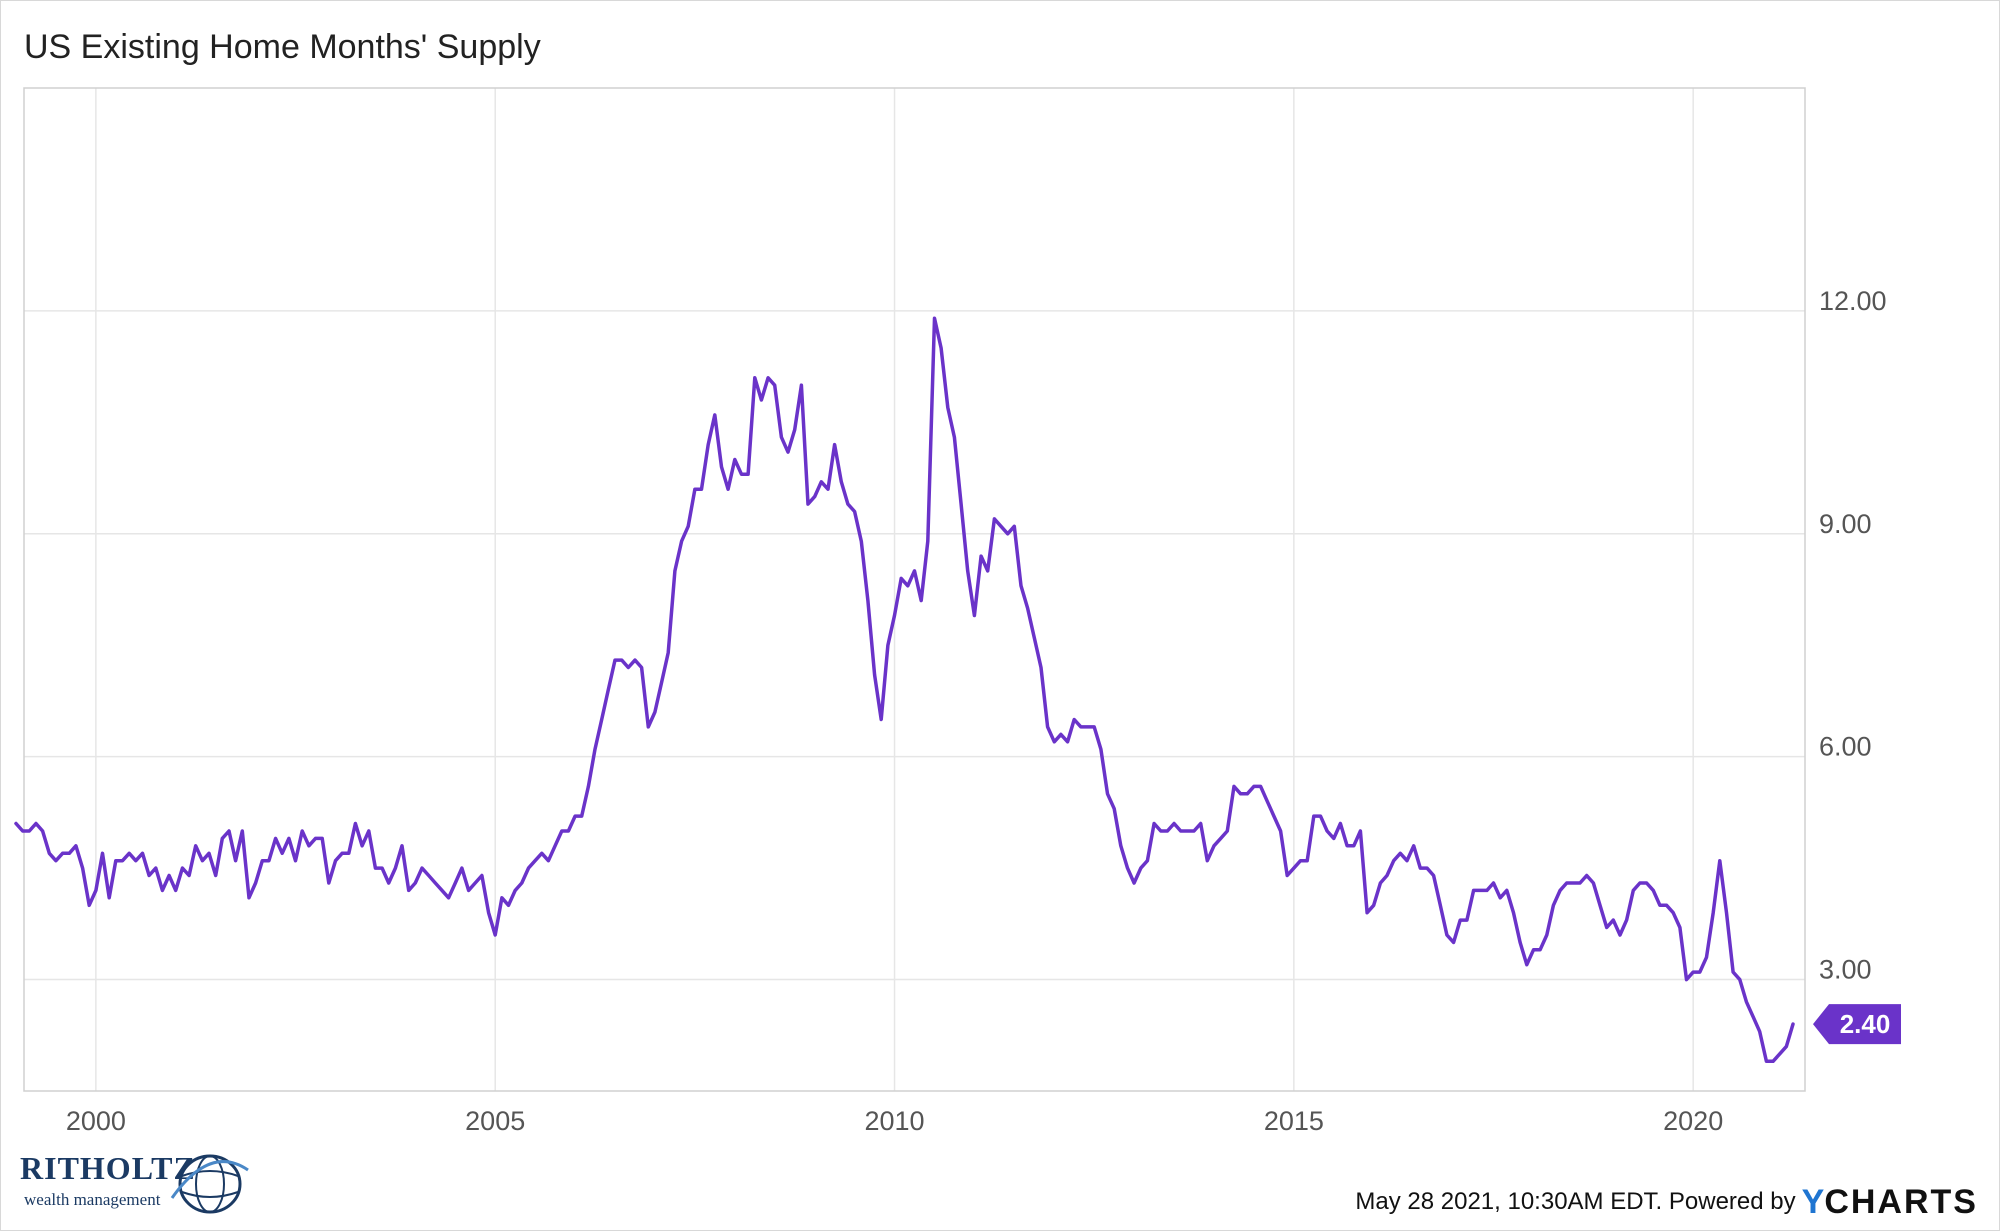 This screenshot has height=1231, width=2000. Describe the element at coordinates (1845, 747) in the screenshot. I see `y-tick-label: 6.00` at that location.